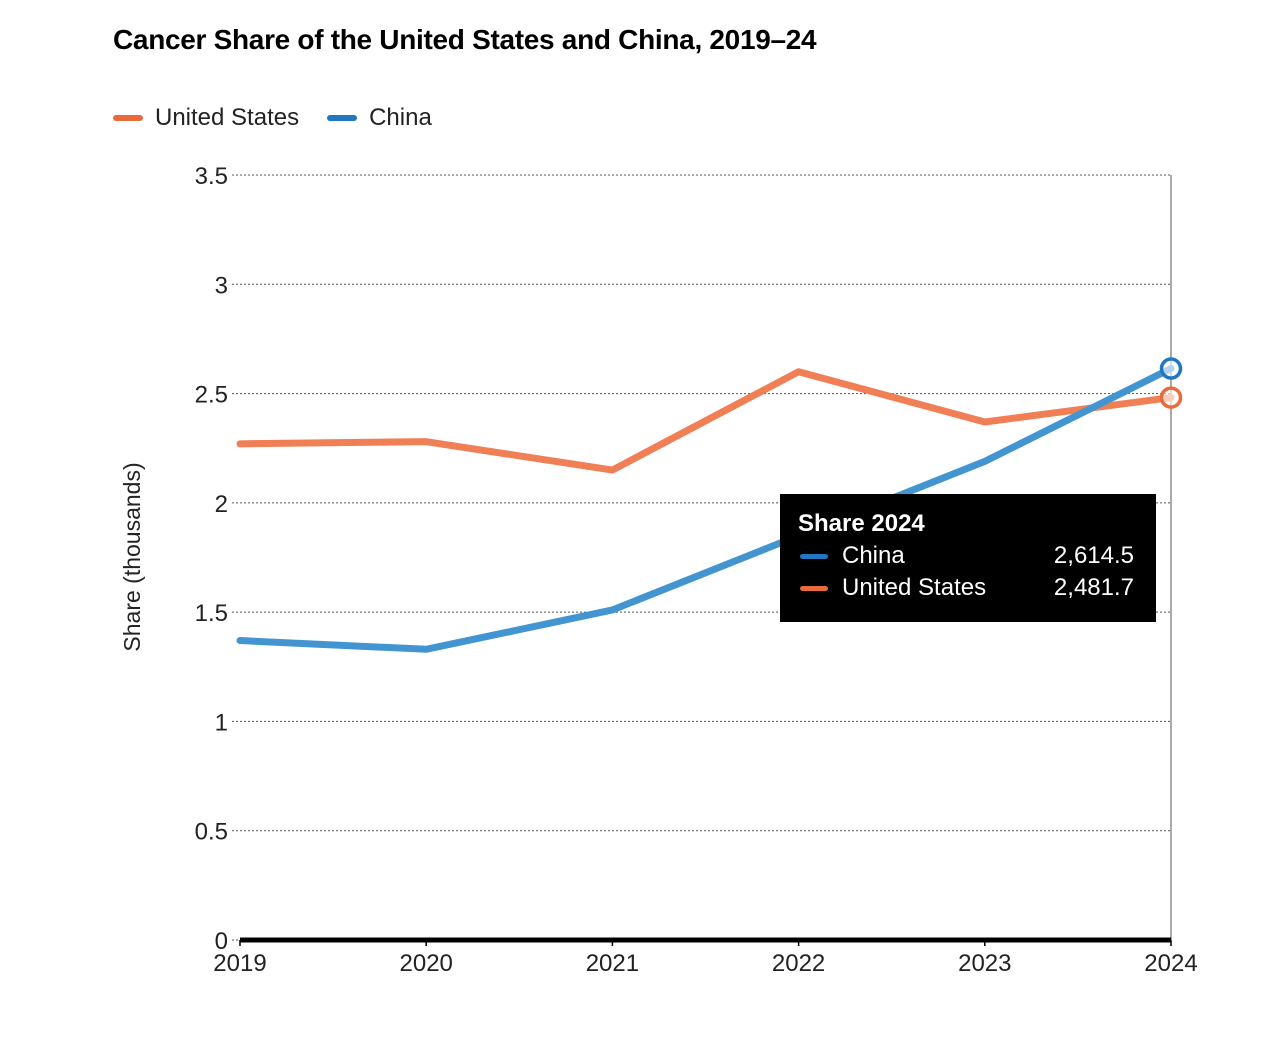 This screenshot has width=1280, height=1037. I want to click on x-tick-label: 2024, so click(1170, 963).